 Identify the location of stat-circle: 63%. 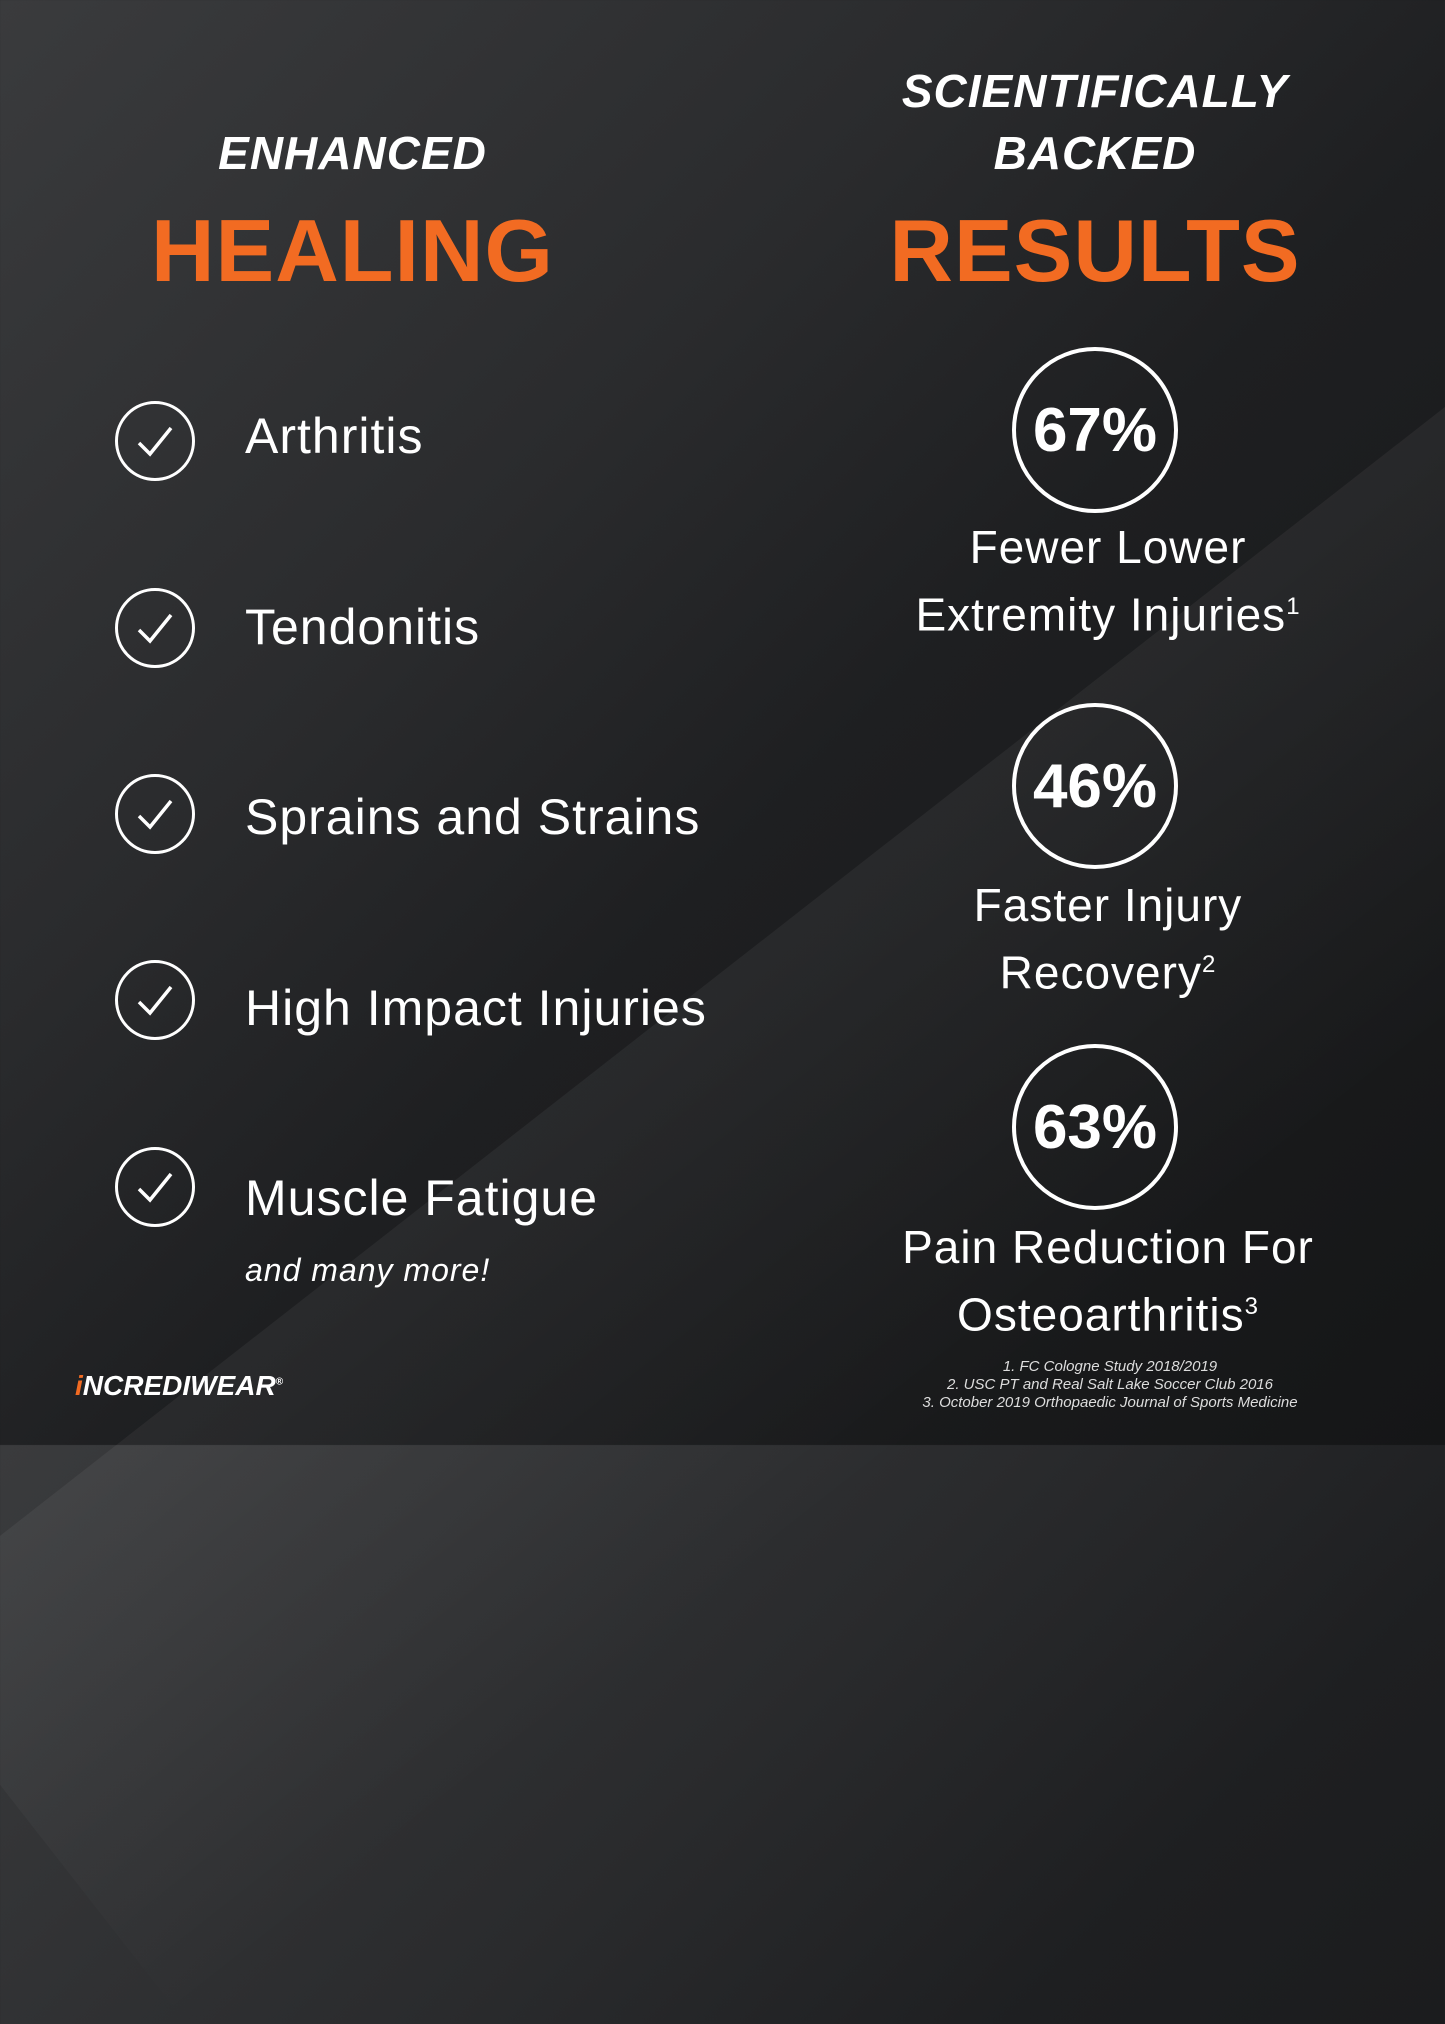
(1095, 1127).